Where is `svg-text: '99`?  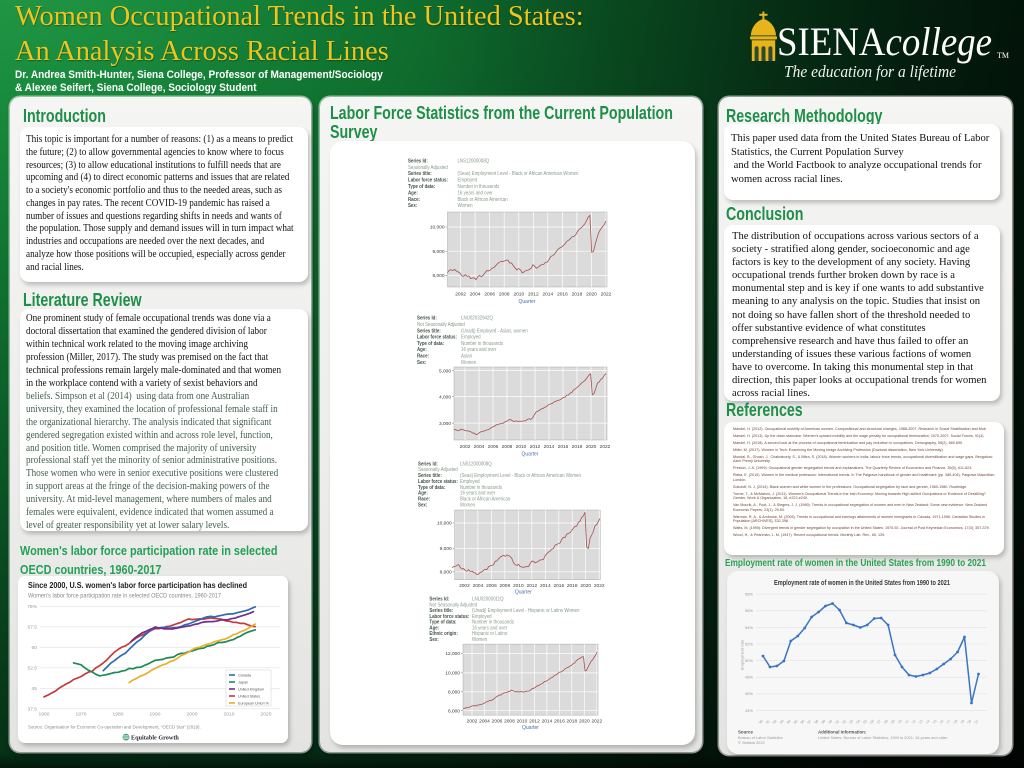 svg-text: '99 is located at coordinates (823, 722).